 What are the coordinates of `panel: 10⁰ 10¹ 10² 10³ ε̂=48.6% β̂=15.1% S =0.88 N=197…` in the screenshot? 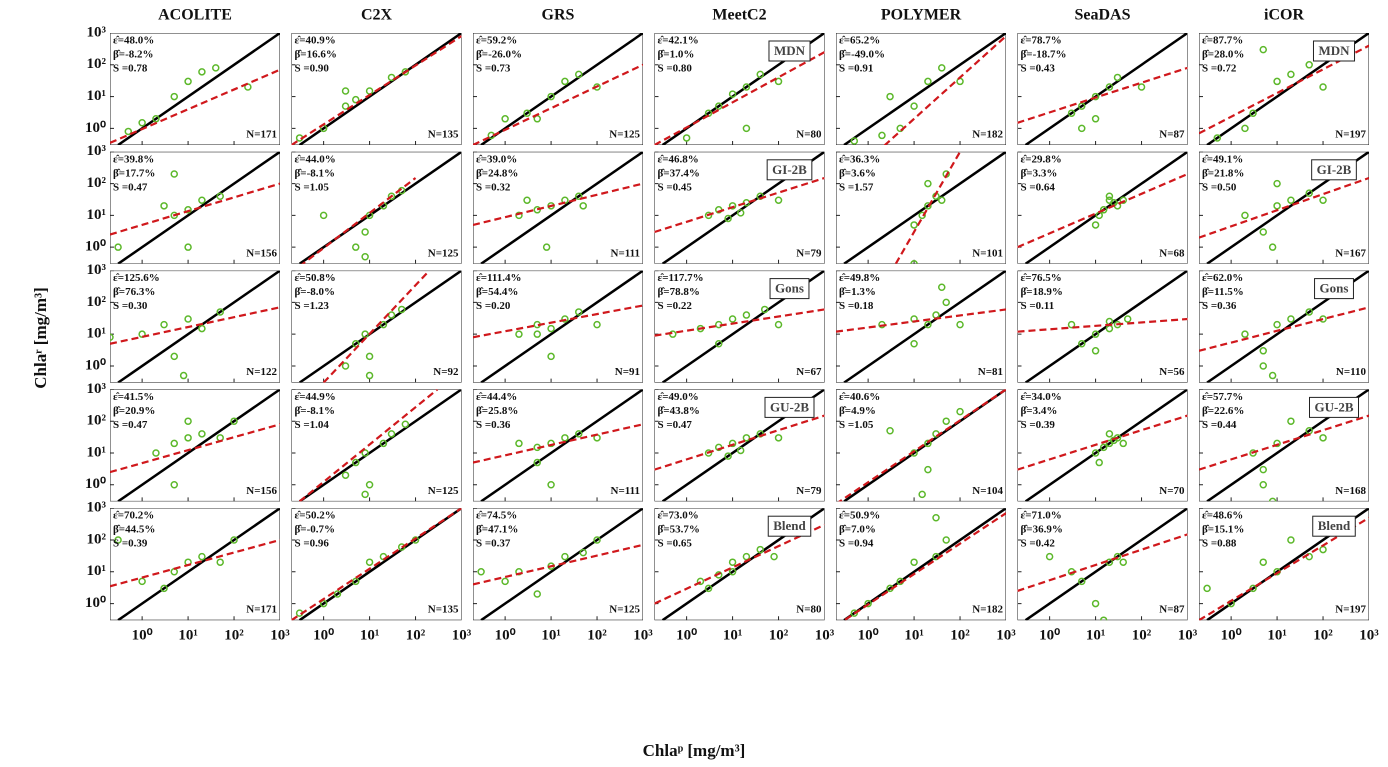 It's located at (1289, 576).